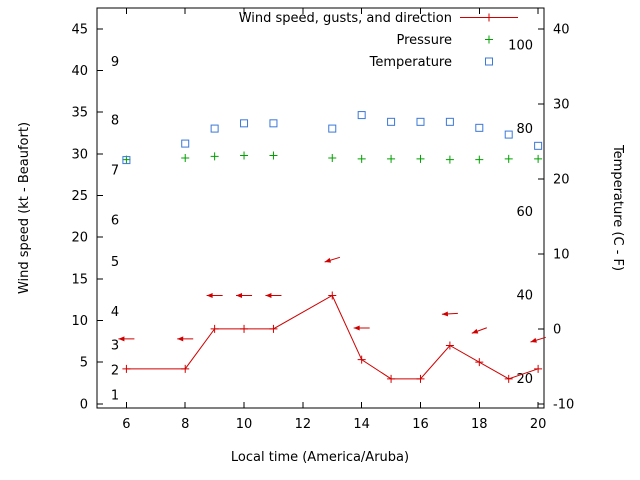 This screenshot has width=640, height=480. I want to click on beaufort-scale-label: 9, so click(115, 62).